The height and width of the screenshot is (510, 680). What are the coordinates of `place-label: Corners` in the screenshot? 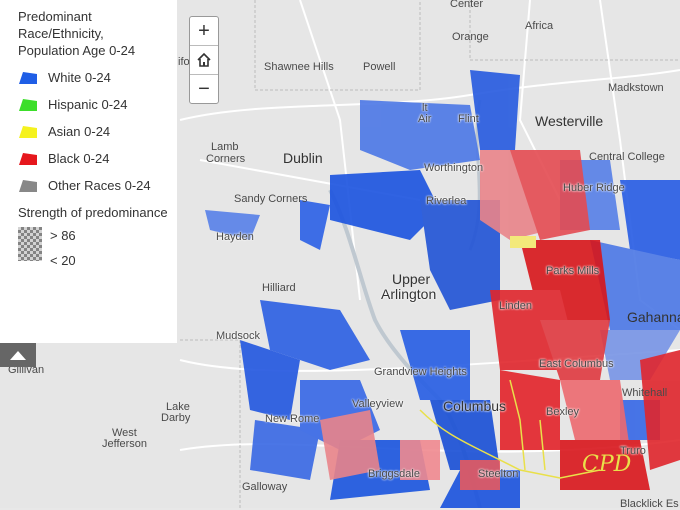 It's located at (226, 159).